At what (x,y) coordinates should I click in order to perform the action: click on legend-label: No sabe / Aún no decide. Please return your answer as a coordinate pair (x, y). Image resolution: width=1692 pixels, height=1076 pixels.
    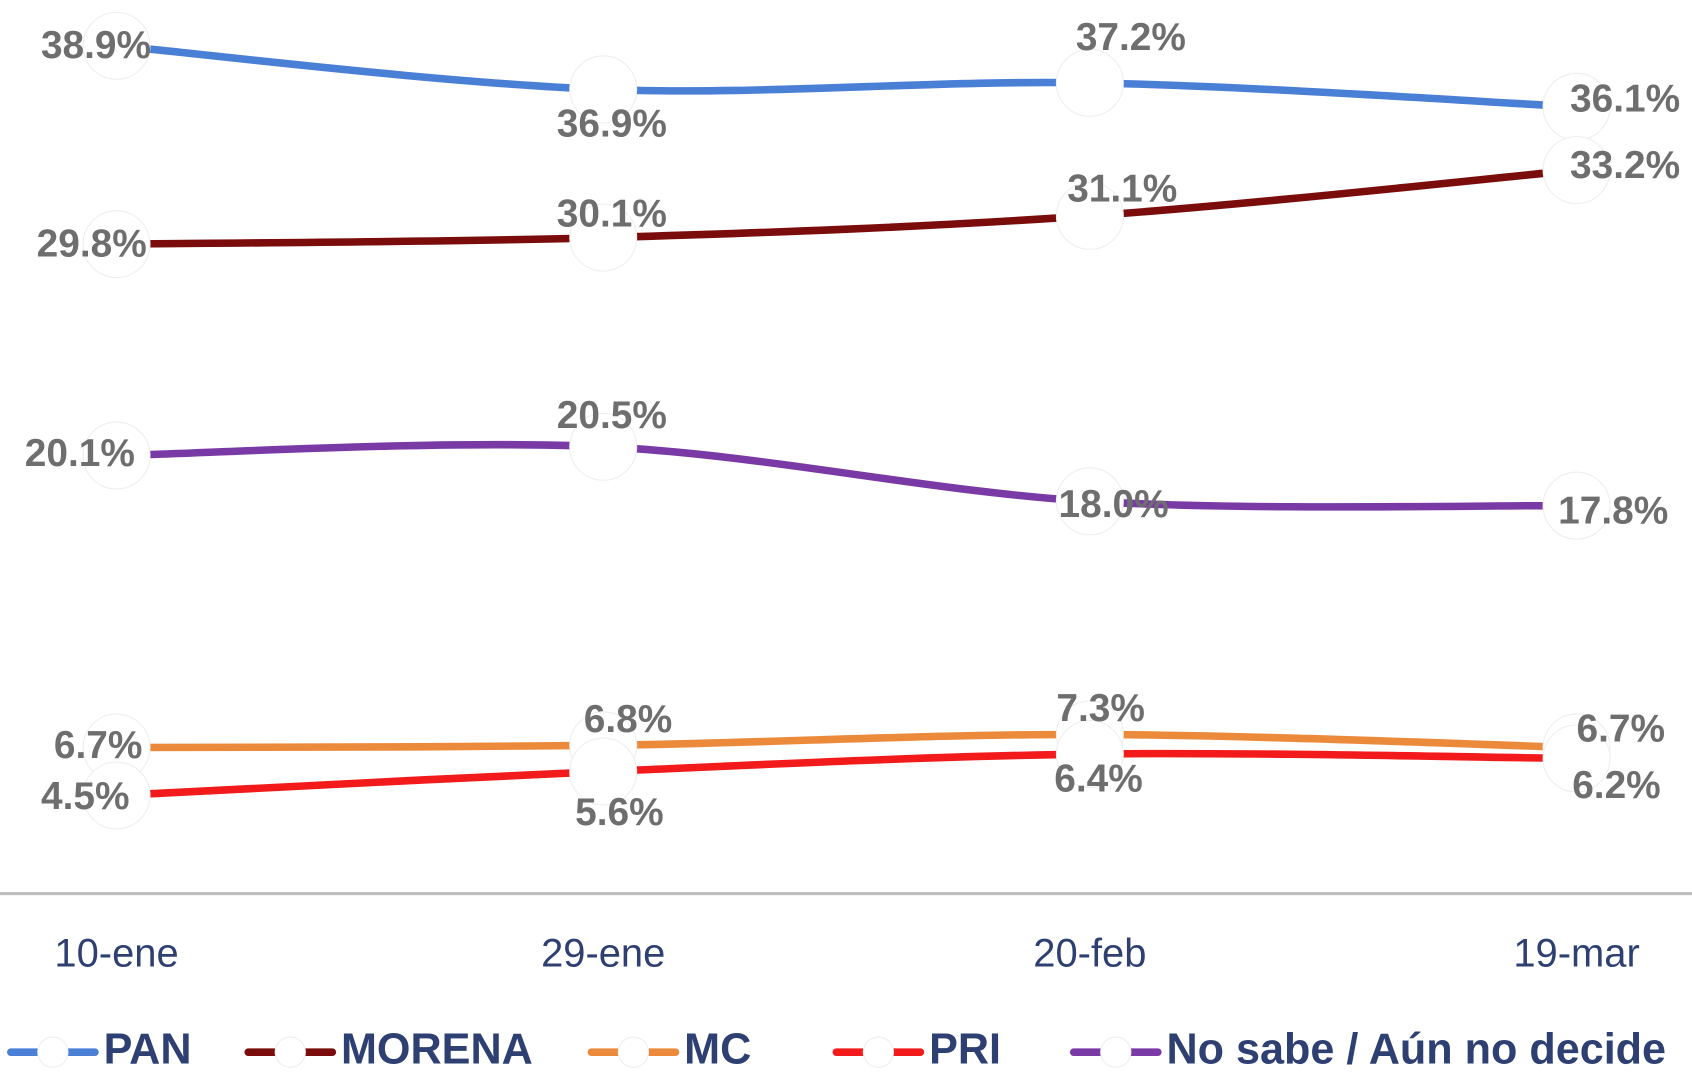
    Looking at the image, I should click on (1416, 1050).